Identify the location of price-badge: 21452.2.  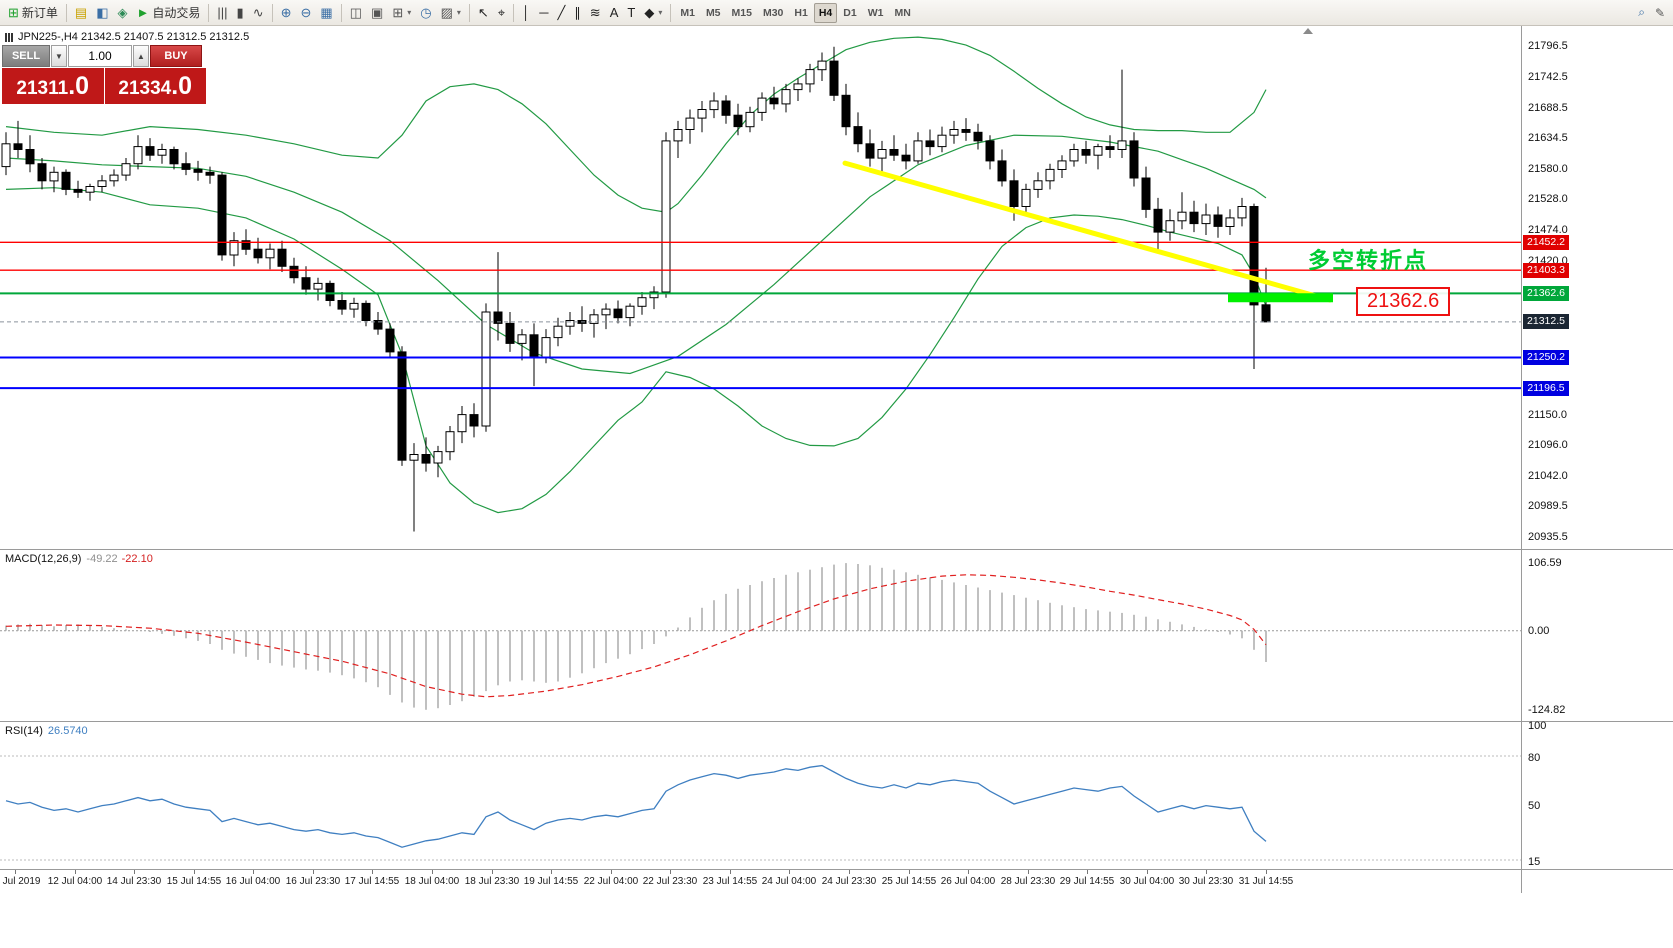
(1546, 242).